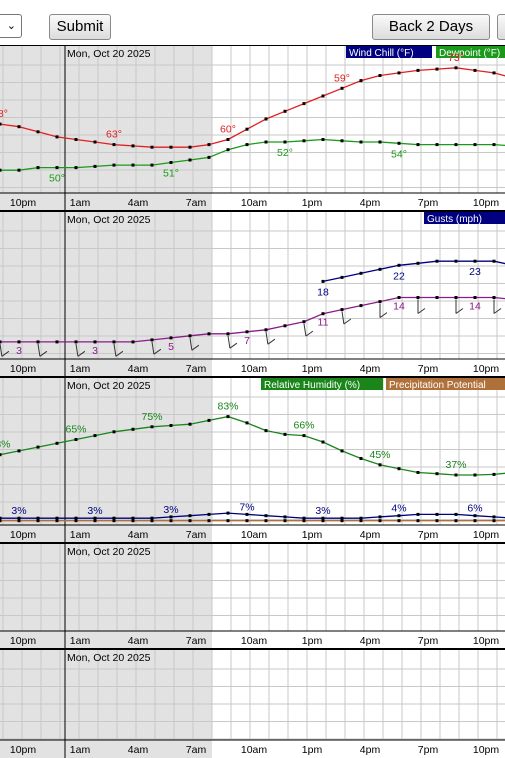 The width and height of the screenshot is (505, 758). Describe the element at coordinates (171, 347) in the screenshot. I see `wind-speed-data-label: 5` at that location.